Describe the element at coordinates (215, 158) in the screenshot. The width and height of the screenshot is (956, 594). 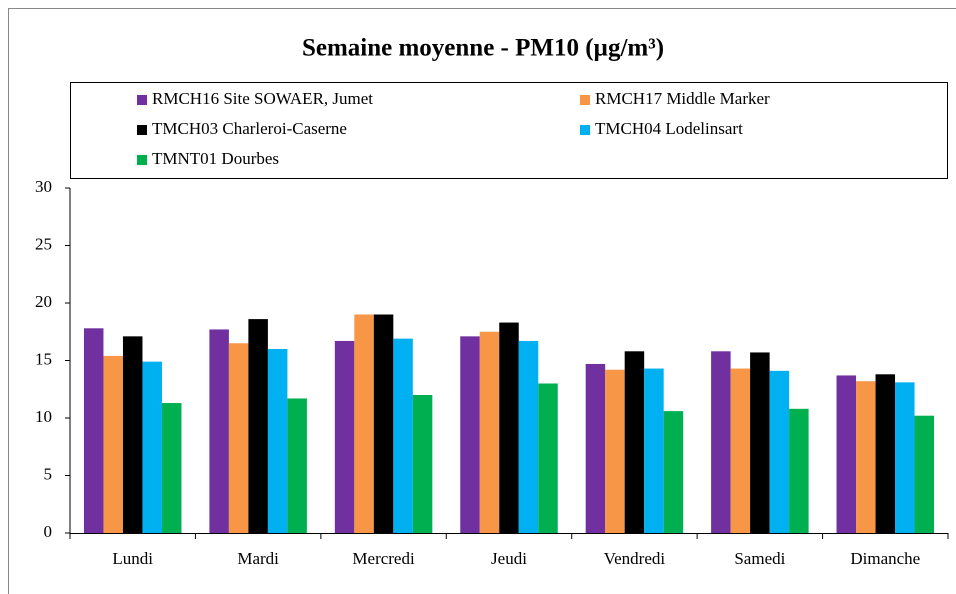
I see `legend-label: TMNT01 Dourbes` at that location.